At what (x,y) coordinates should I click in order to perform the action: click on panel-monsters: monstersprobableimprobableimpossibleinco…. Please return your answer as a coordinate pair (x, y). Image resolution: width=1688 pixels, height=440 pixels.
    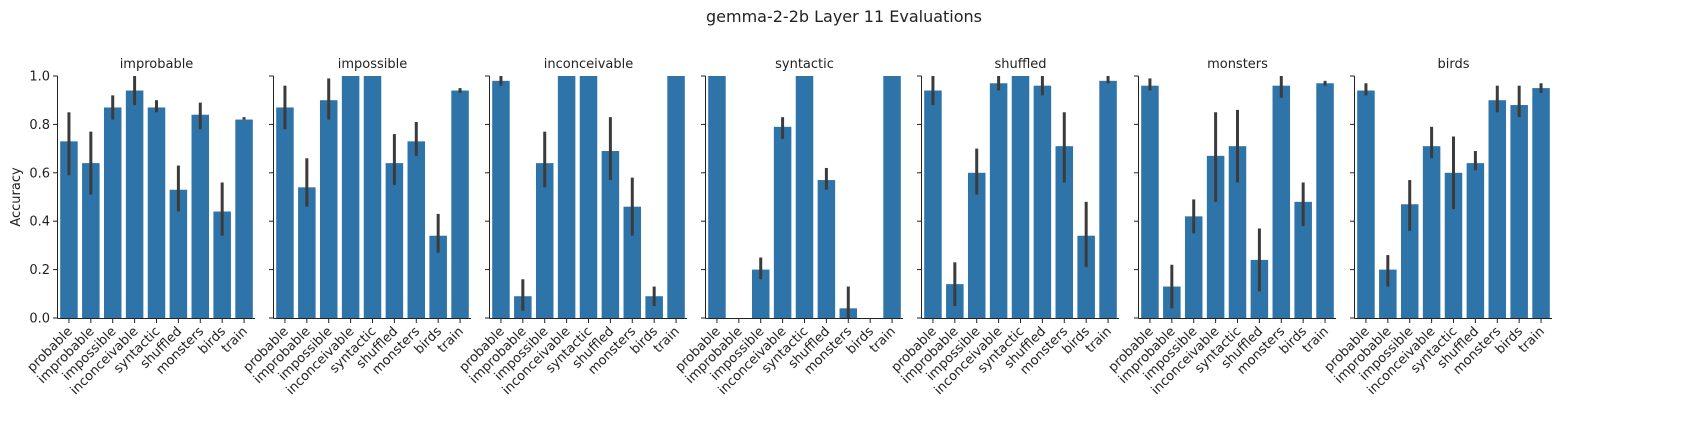
    Looking at the image, I should click on (1221, 227).